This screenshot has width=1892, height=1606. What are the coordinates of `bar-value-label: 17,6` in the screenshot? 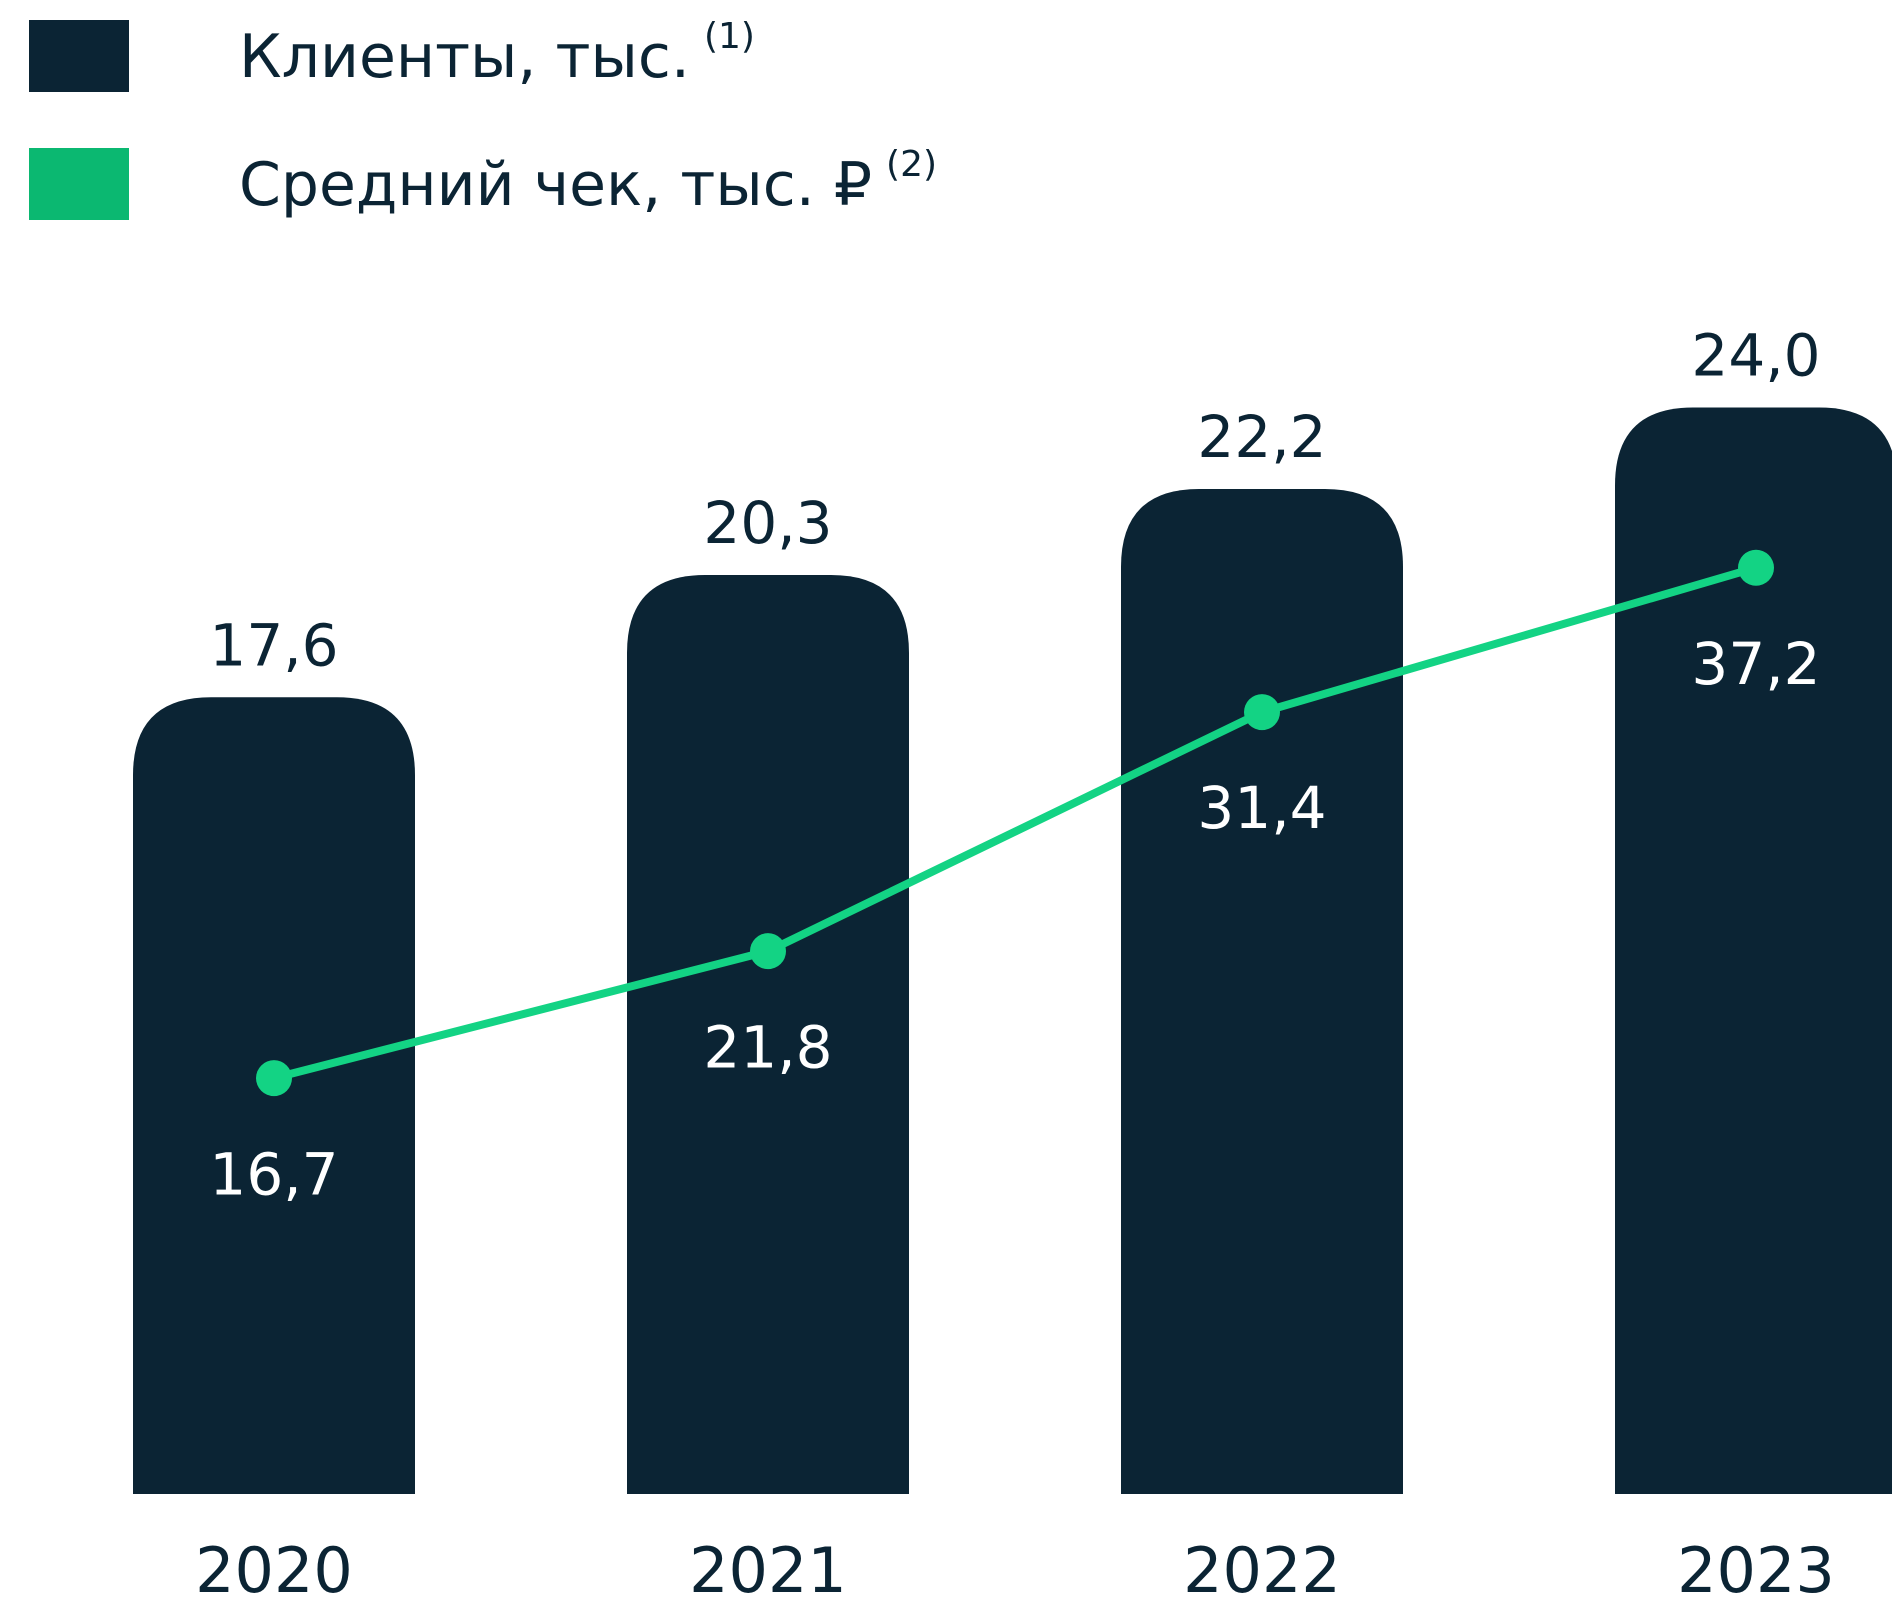 It's located at (273, 645).